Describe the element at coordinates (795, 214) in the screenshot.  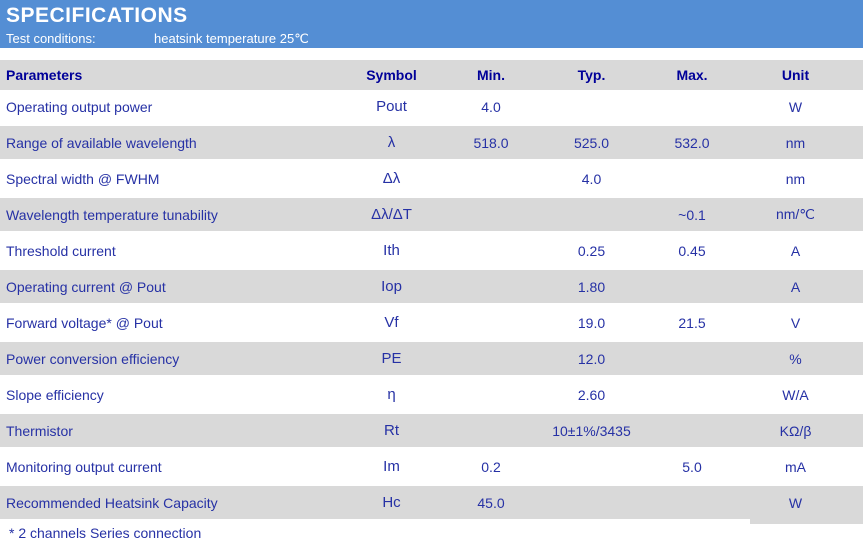
I see `cell-unit: nm/℃` at that location.